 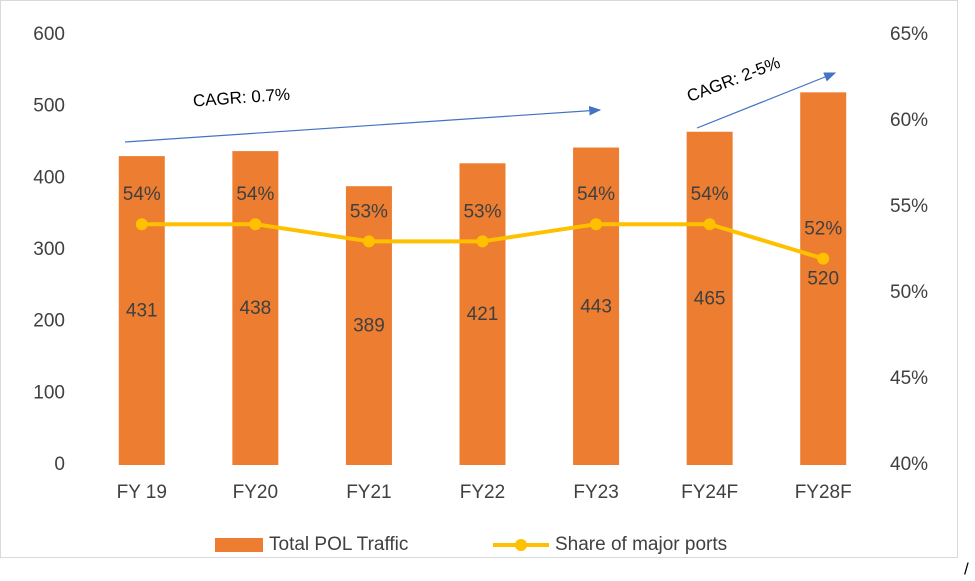 I want to click on y2-tick-label: 45%, so click(x=909, y=378).